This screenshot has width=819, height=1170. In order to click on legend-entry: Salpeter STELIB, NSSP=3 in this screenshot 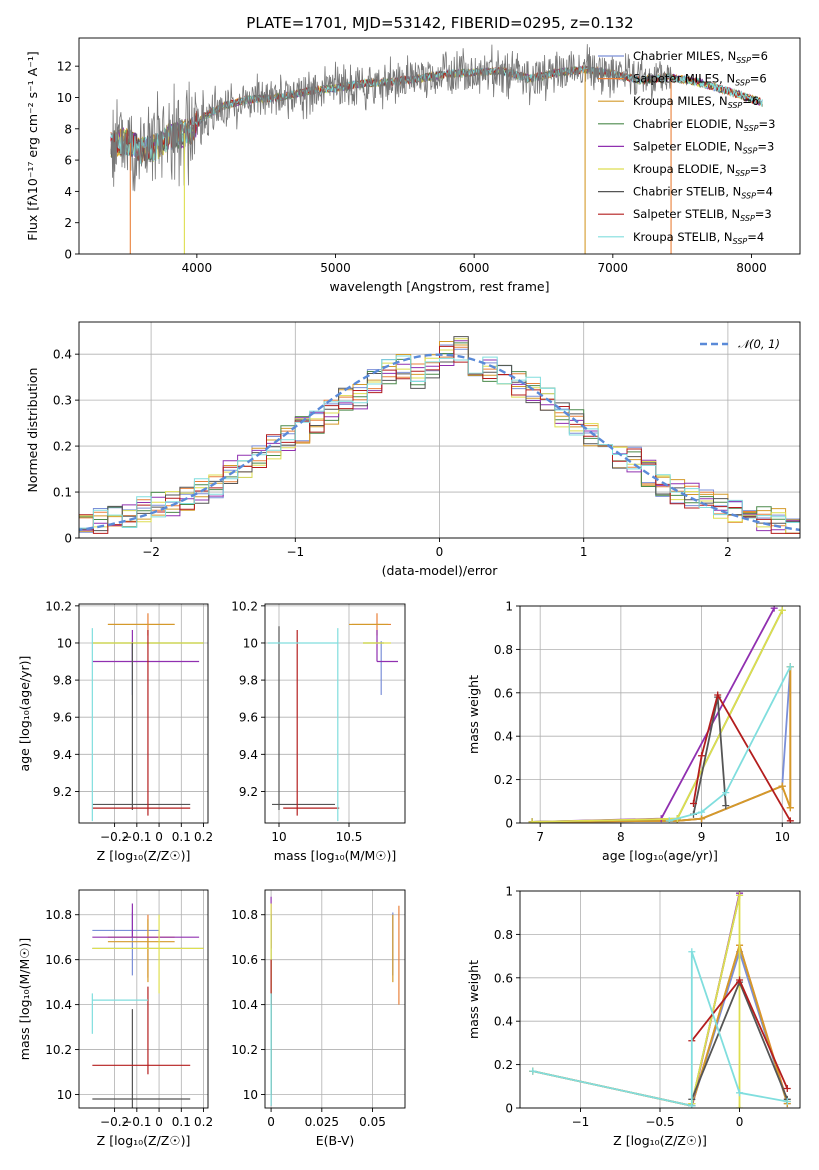, I will do `click(702, 215)`.